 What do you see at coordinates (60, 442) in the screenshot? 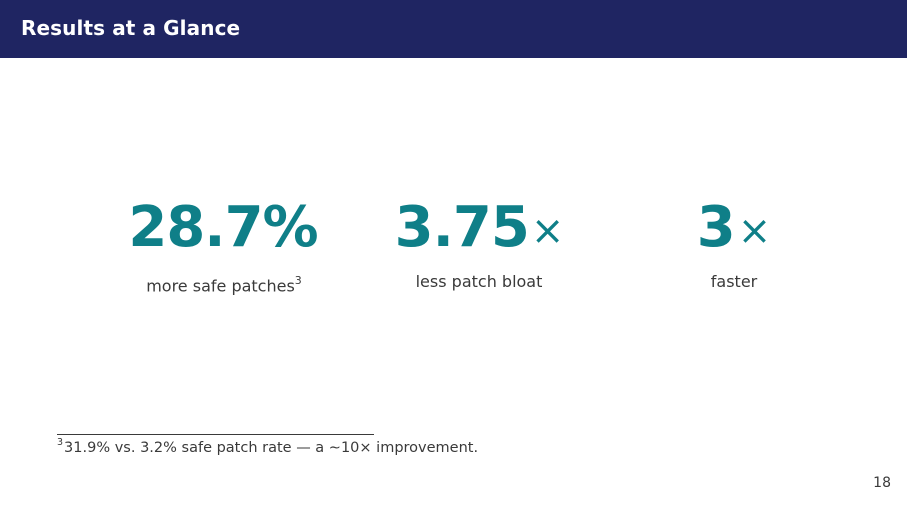
I see `footnote-marker: 3` at bounding box center [60, 442].